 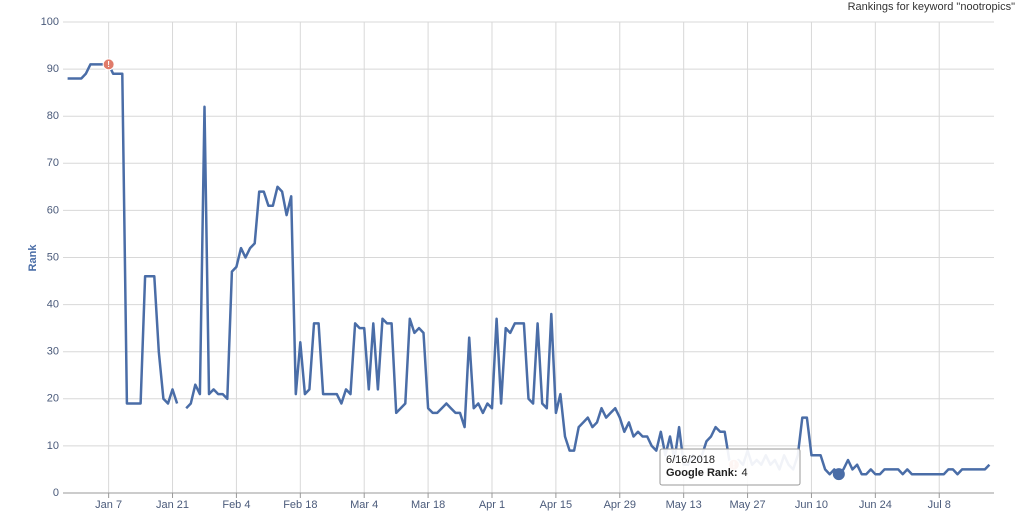 What do you see at coordinates (56, 493) in the screenshot?
I see `y-tick-label: 0` at bounding box center [56, 493].